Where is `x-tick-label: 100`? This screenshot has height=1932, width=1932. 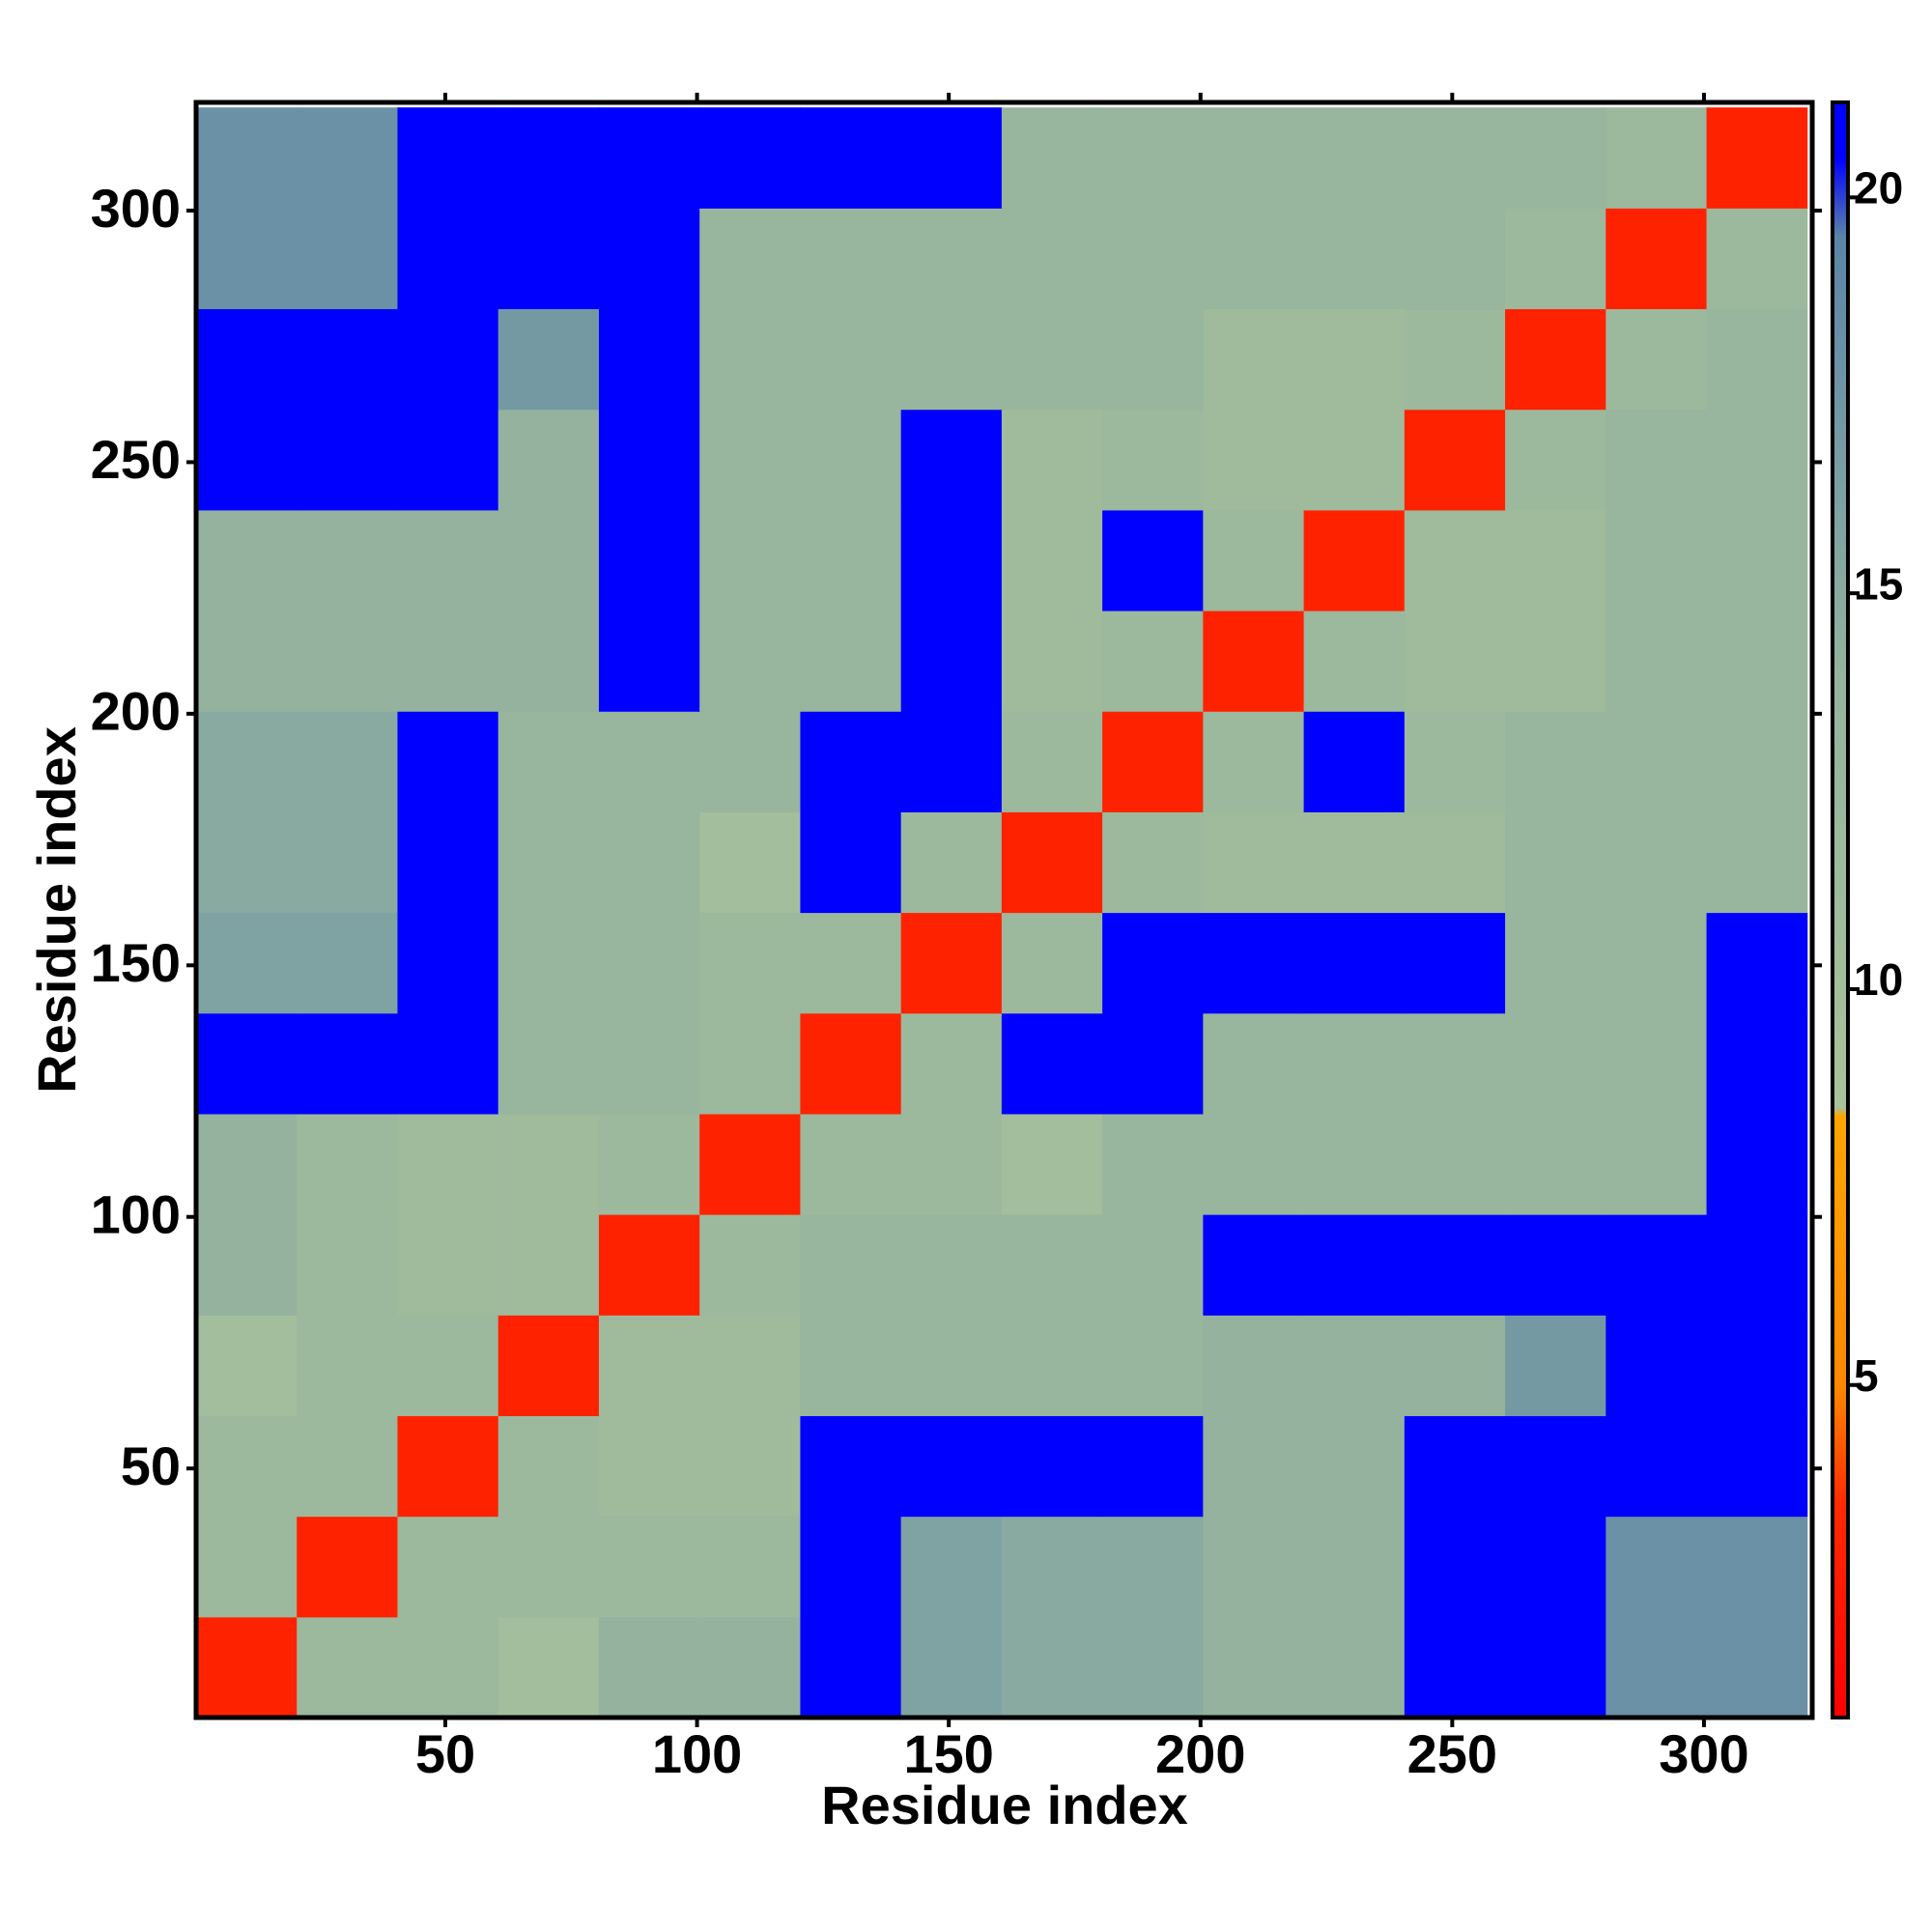
x-tick-label: 100 is located at coordinates (697, 1753).